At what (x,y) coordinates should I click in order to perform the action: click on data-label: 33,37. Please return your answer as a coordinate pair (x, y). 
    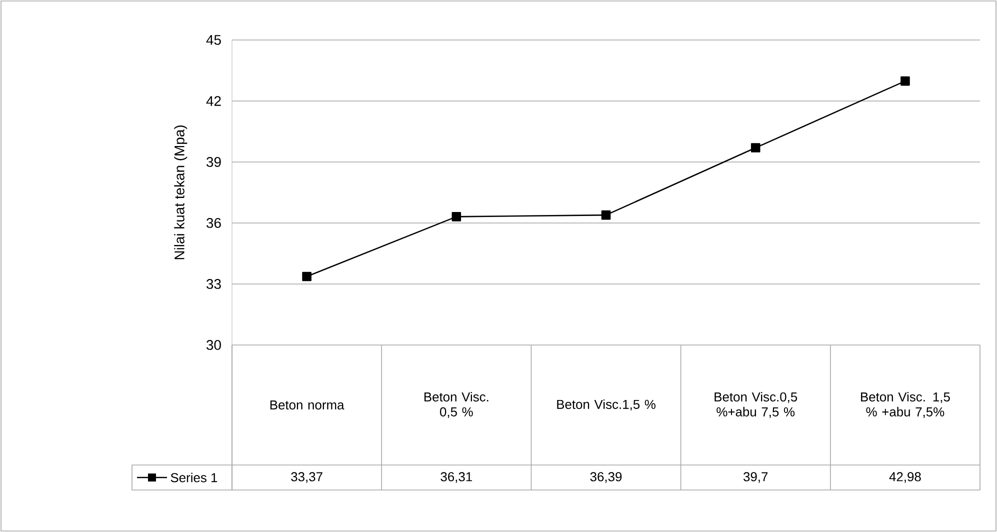
    Looking at the image, I should click on (306, 477).